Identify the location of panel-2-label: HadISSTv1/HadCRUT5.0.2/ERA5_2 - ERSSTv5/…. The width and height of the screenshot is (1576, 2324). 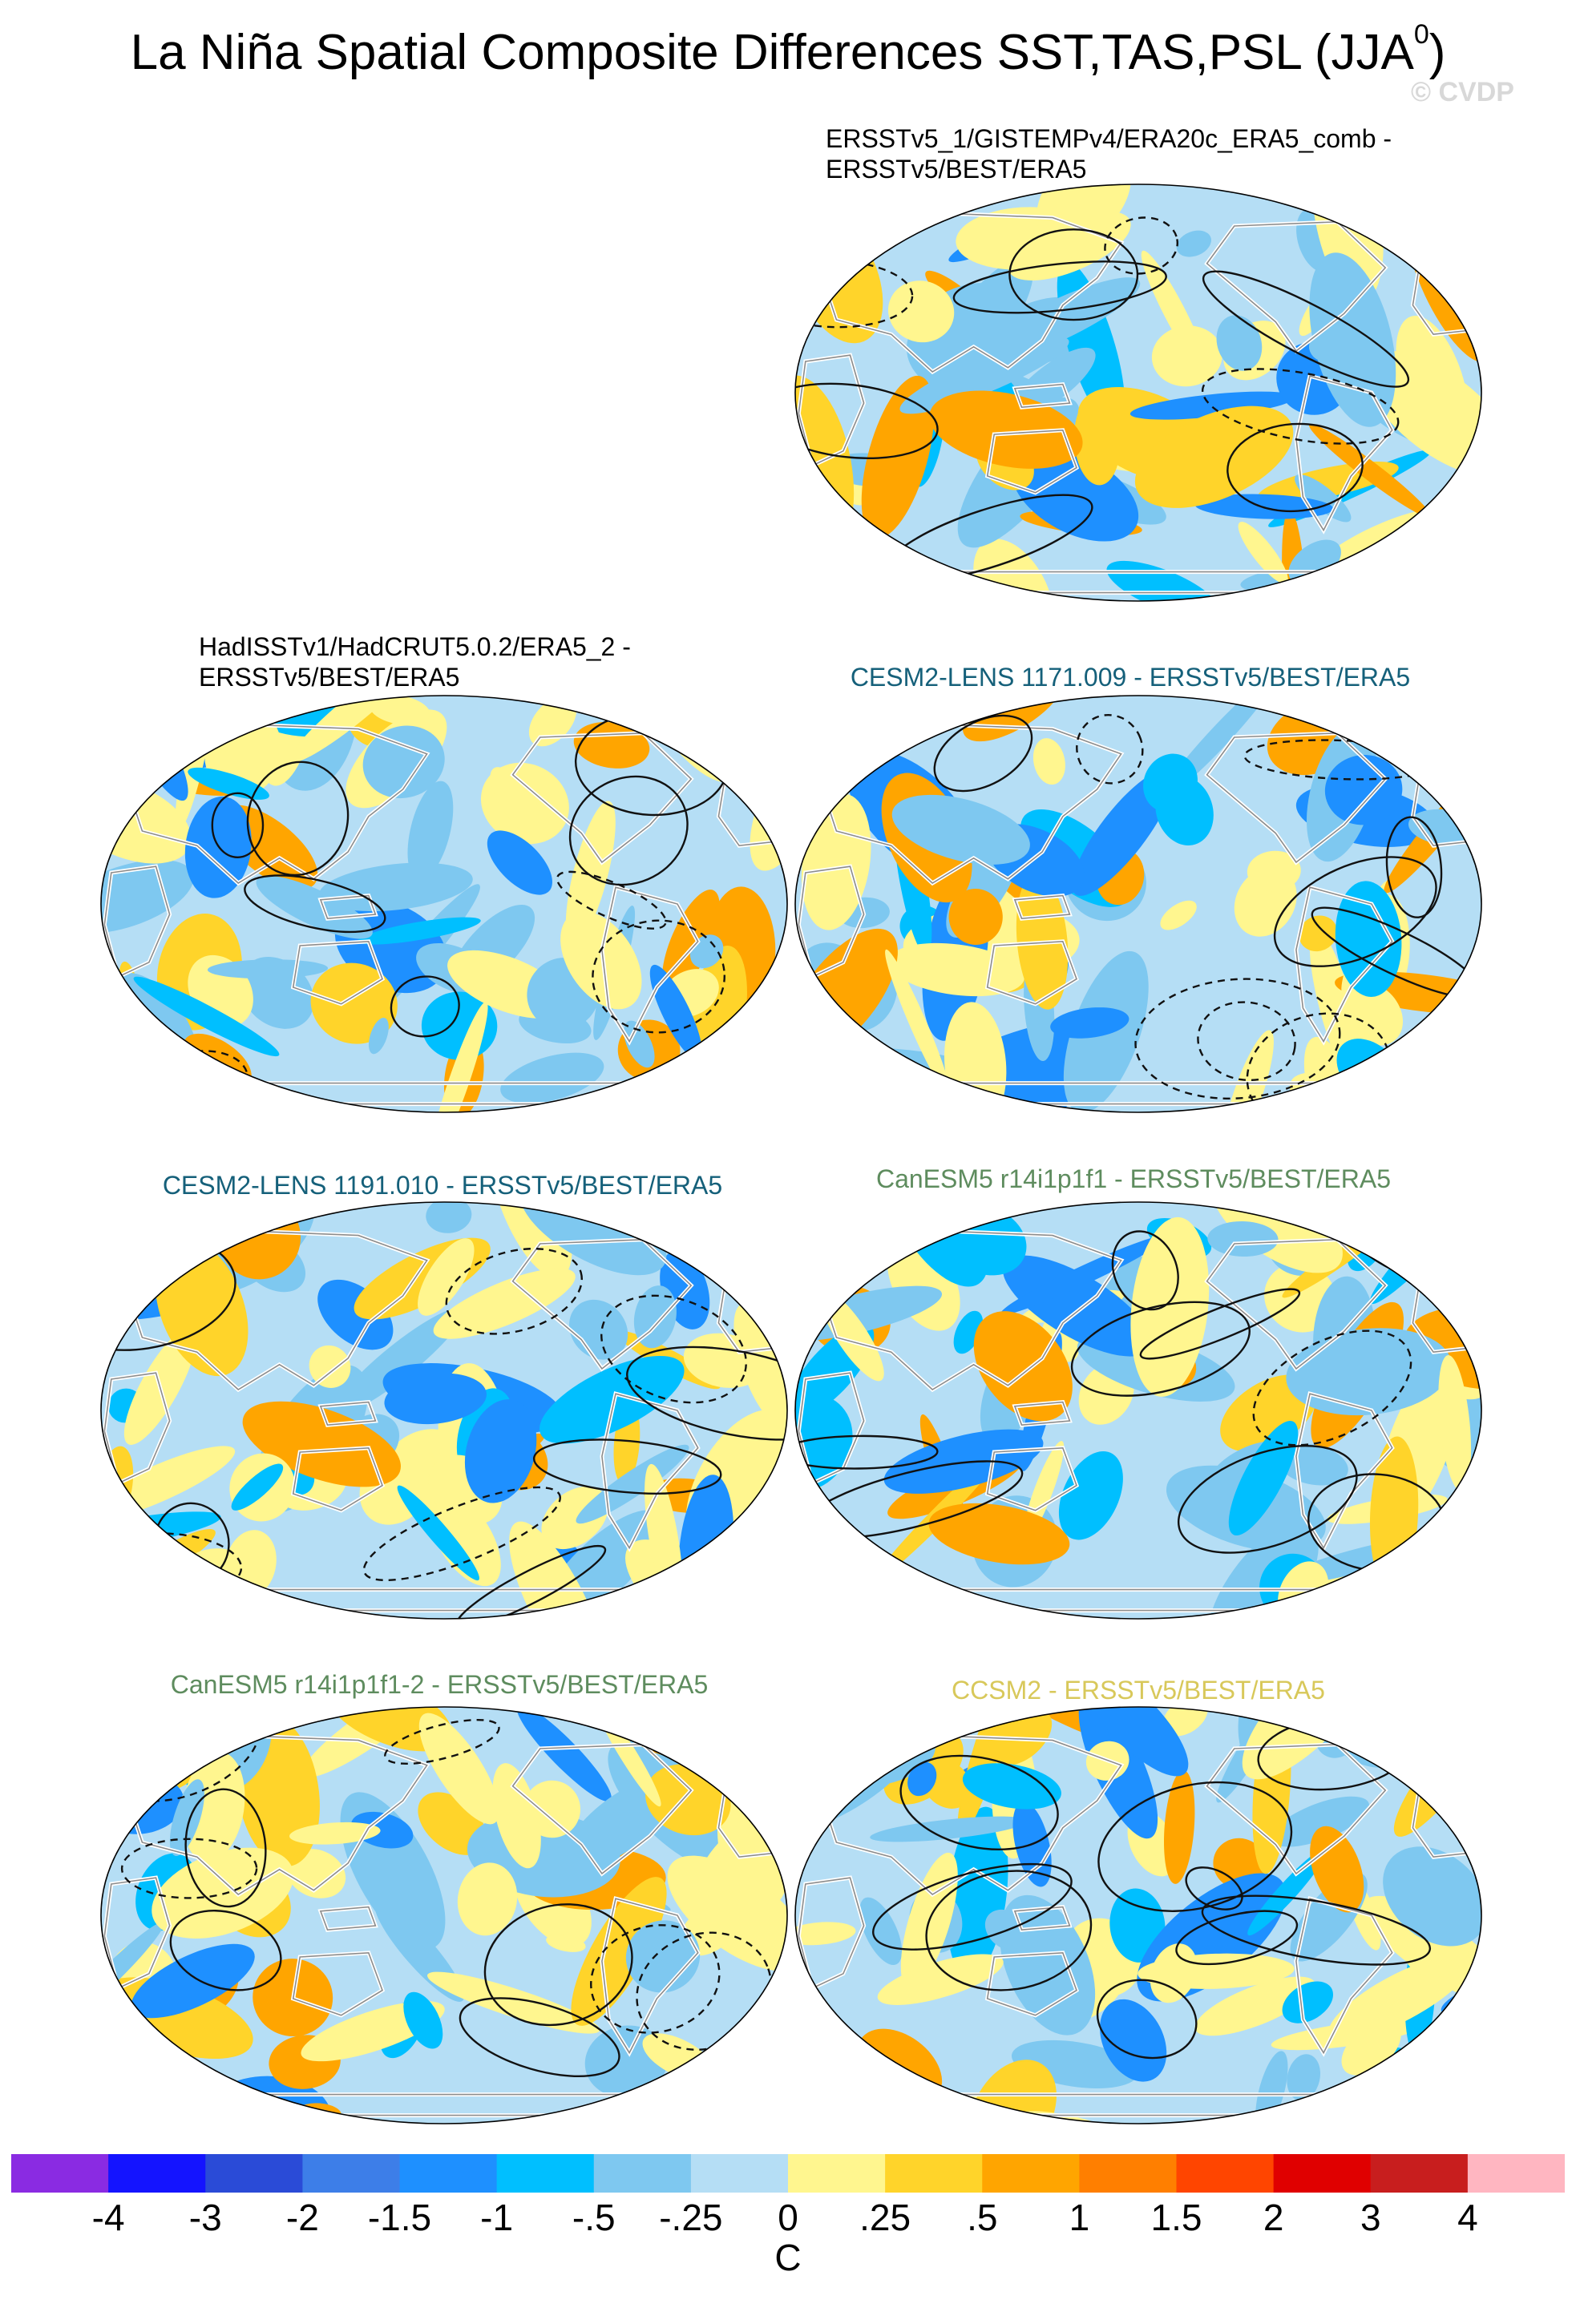
(415, 661).